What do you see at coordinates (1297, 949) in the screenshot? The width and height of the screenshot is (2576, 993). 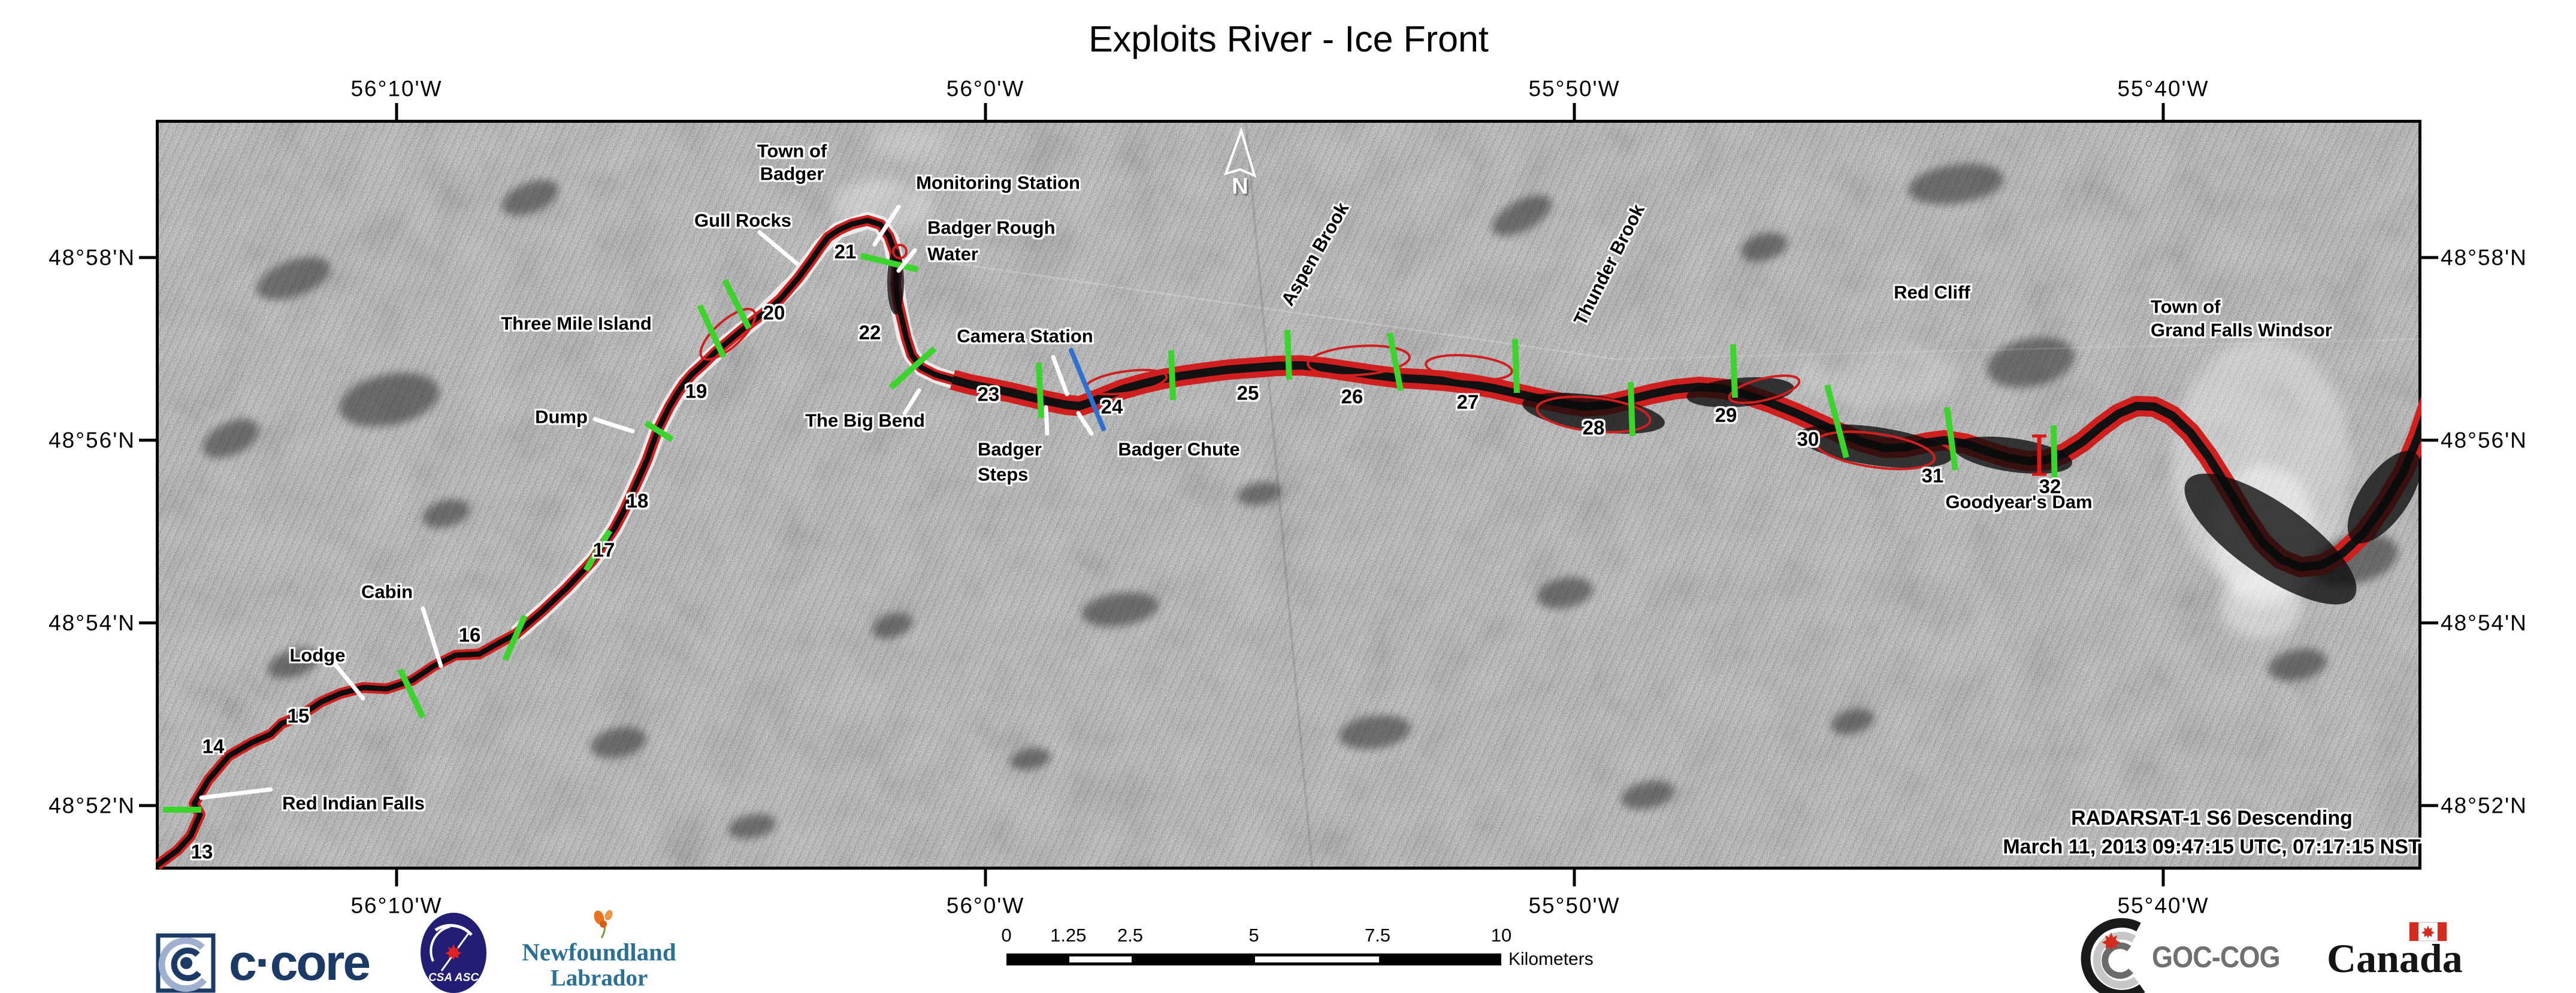 I see `scale-bar: Kilometers 0 1.25 2.5 5 7.5 10` at bounding box center [1297, 949].